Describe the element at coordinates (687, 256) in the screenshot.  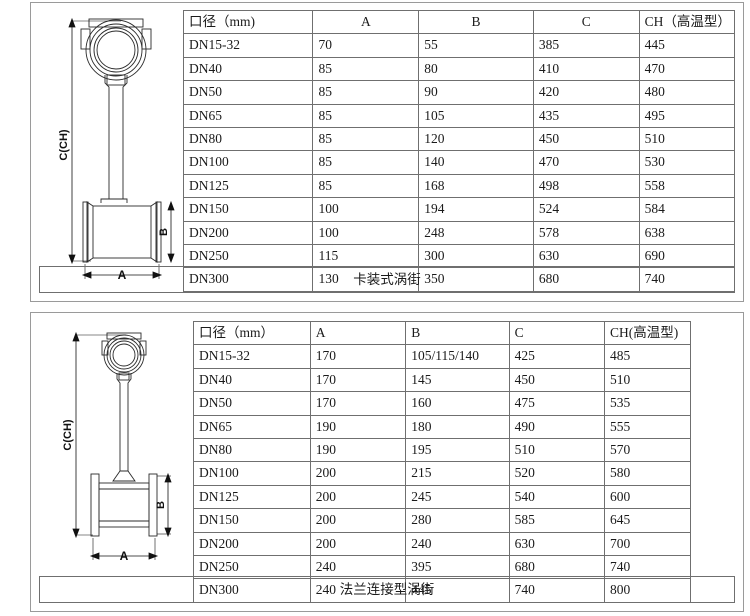
I see `cell-ch: 690` at that location.